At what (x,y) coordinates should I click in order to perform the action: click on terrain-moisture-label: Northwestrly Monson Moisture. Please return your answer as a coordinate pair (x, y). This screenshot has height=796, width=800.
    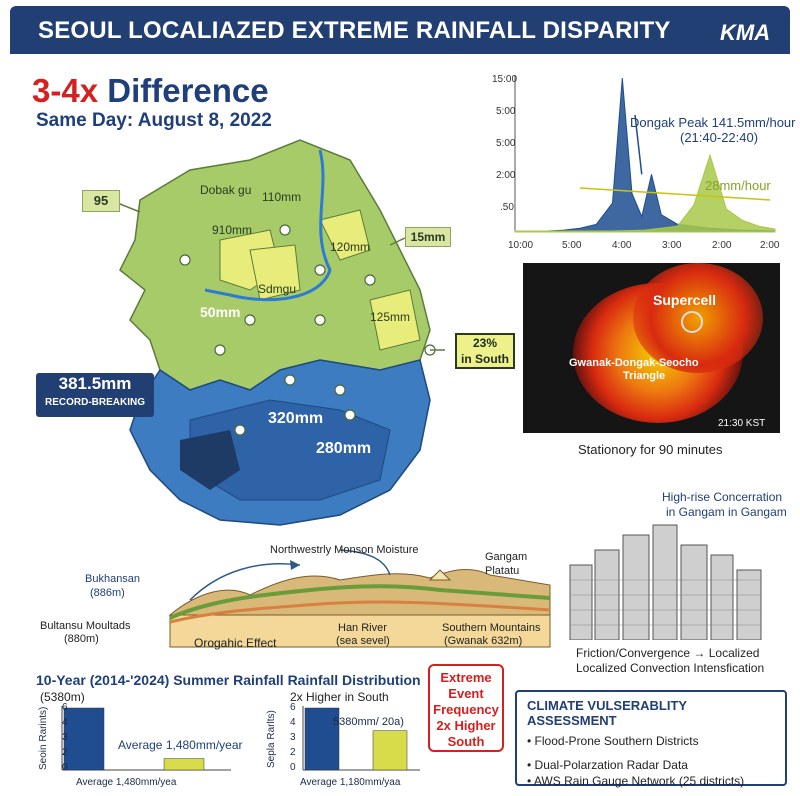
    Looking at the image, I should click on (344, 550).